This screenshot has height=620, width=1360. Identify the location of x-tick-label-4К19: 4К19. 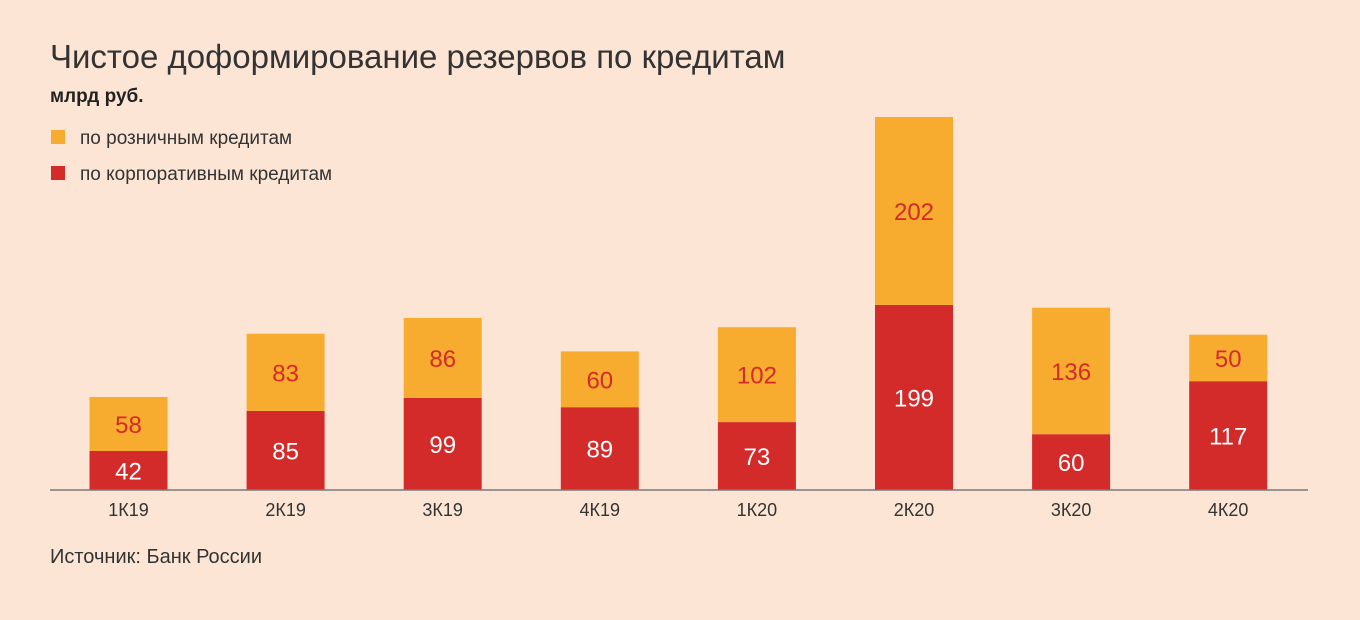
(600, 510).